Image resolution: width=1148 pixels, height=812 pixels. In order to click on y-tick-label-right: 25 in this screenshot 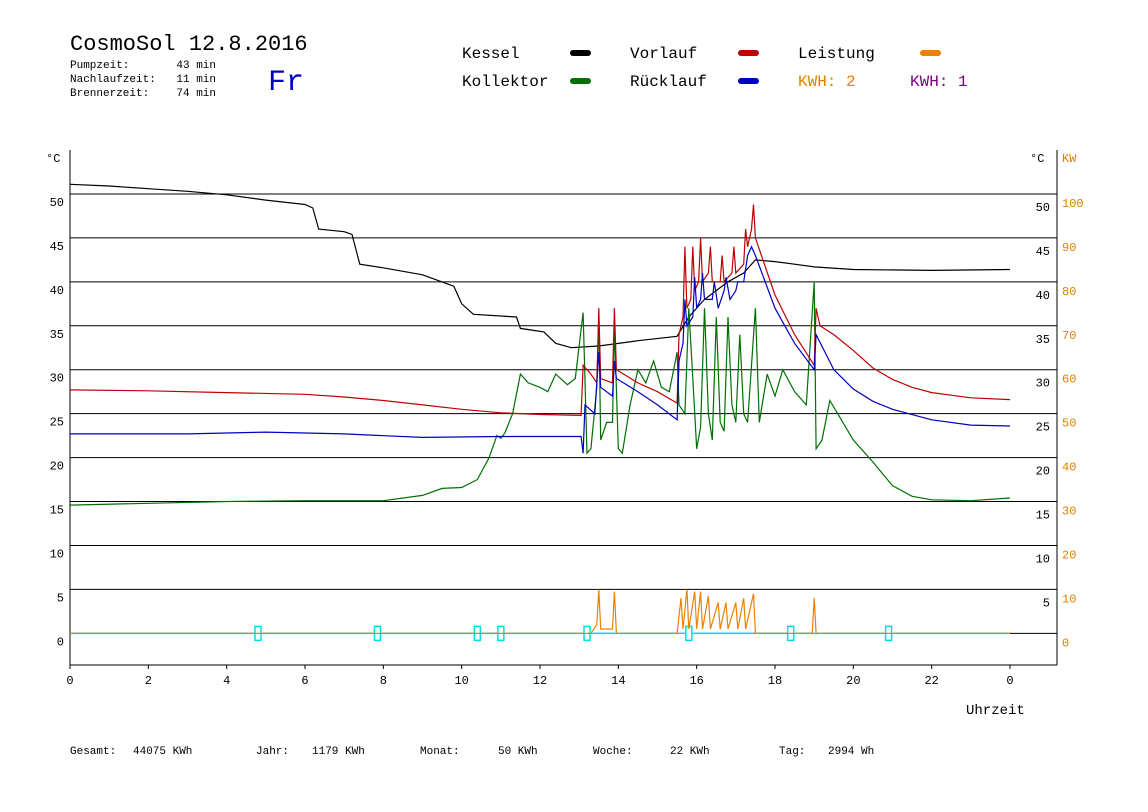, I will do `click(1043, 428)`.